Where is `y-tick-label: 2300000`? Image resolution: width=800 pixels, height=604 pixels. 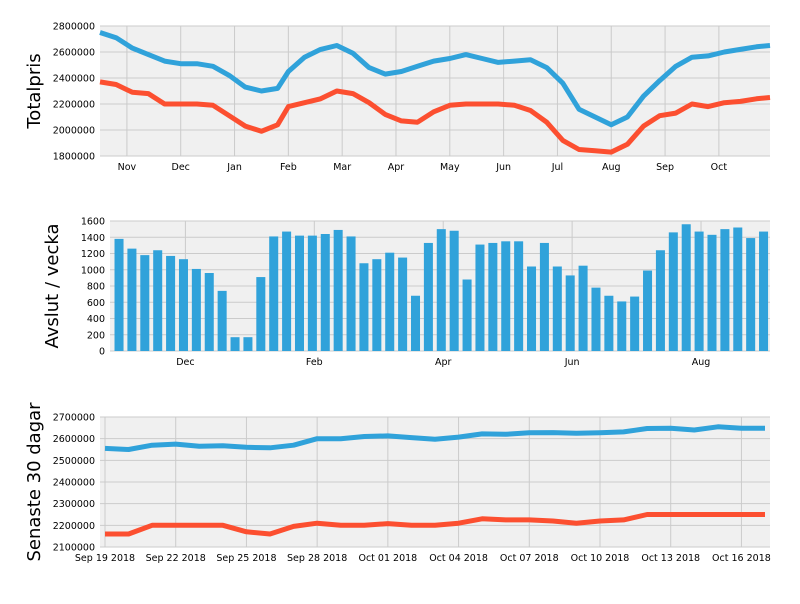 y-tick-label: 2300000 is located at coordinates (74, 504).